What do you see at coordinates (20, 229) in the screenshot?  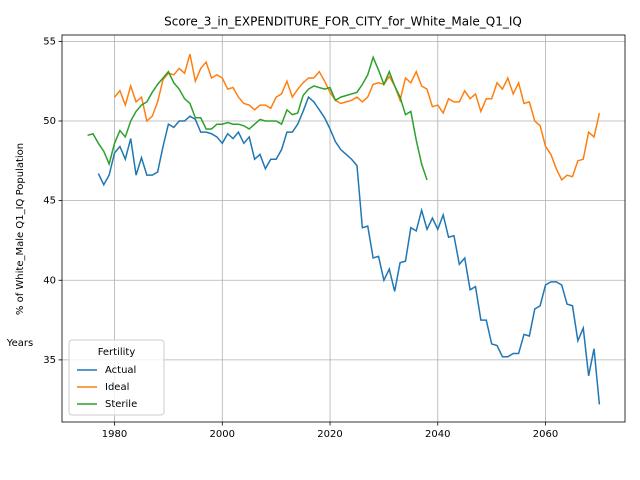 I see `y-axis-label: % of White_Male Q1_IQ Population` at bounding box center [20, 229].